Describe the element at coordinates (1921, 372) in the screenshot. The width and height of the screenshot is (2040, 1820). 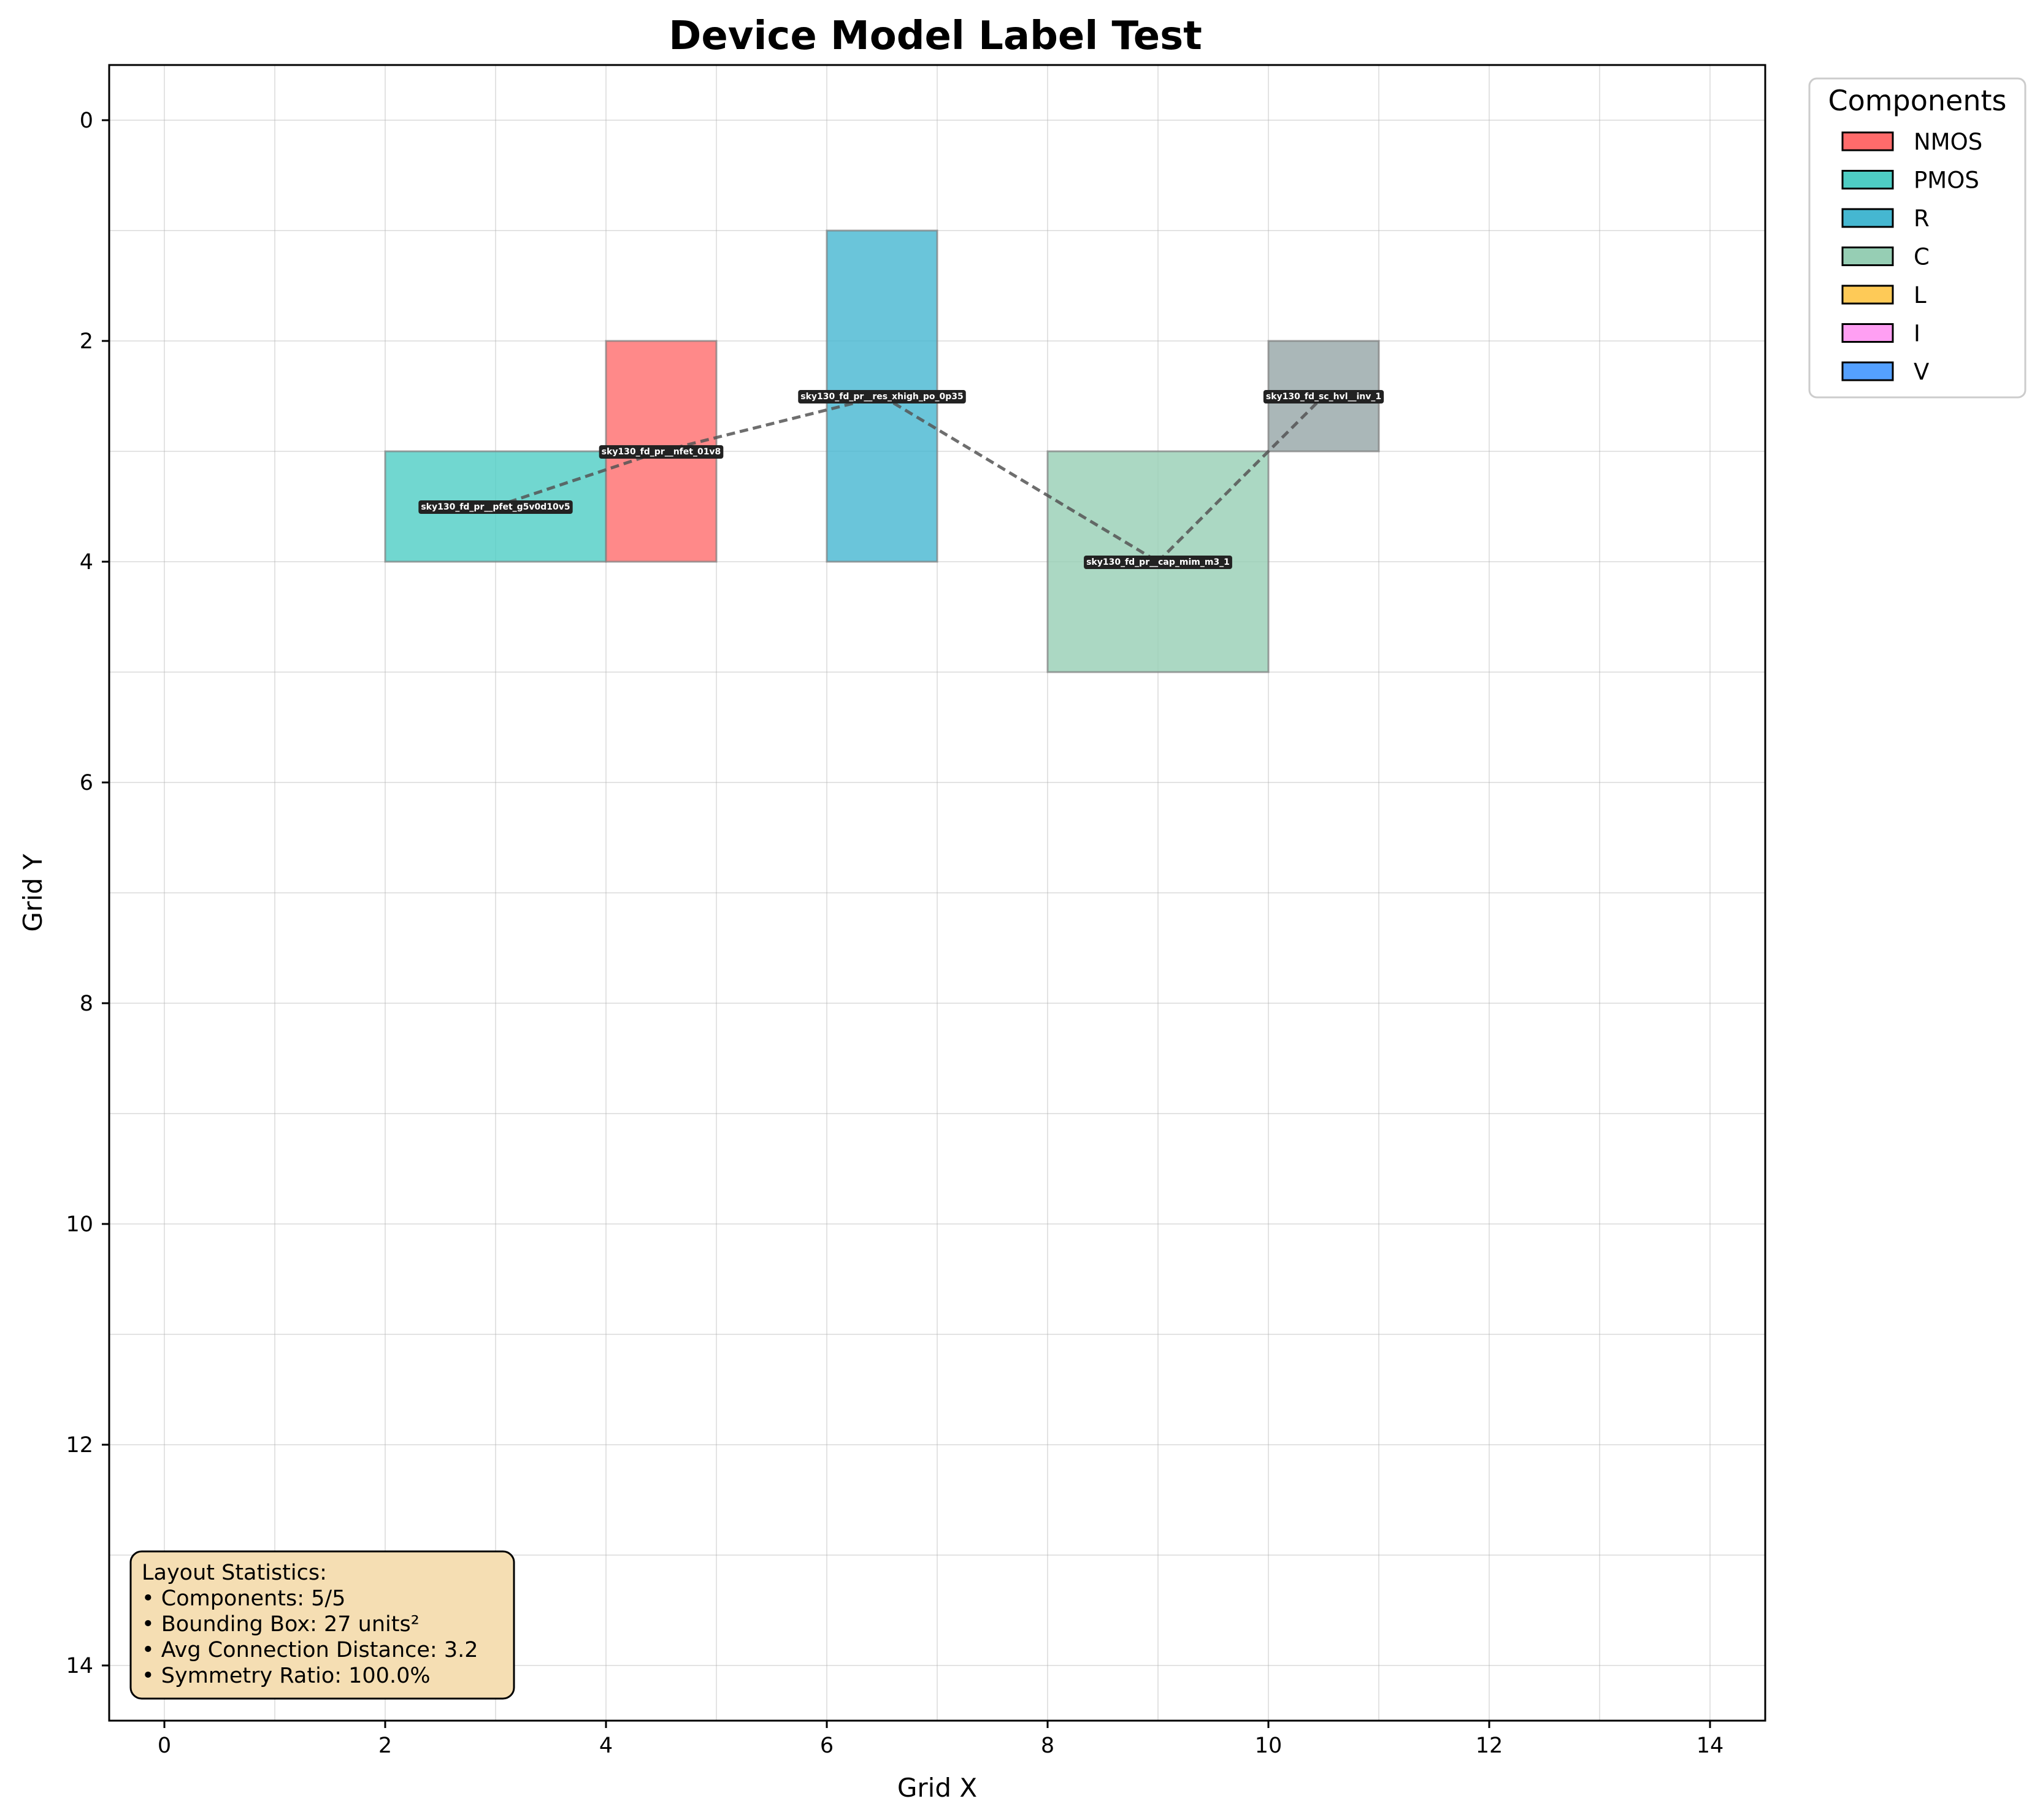
I see `legend-label: V` at that location.